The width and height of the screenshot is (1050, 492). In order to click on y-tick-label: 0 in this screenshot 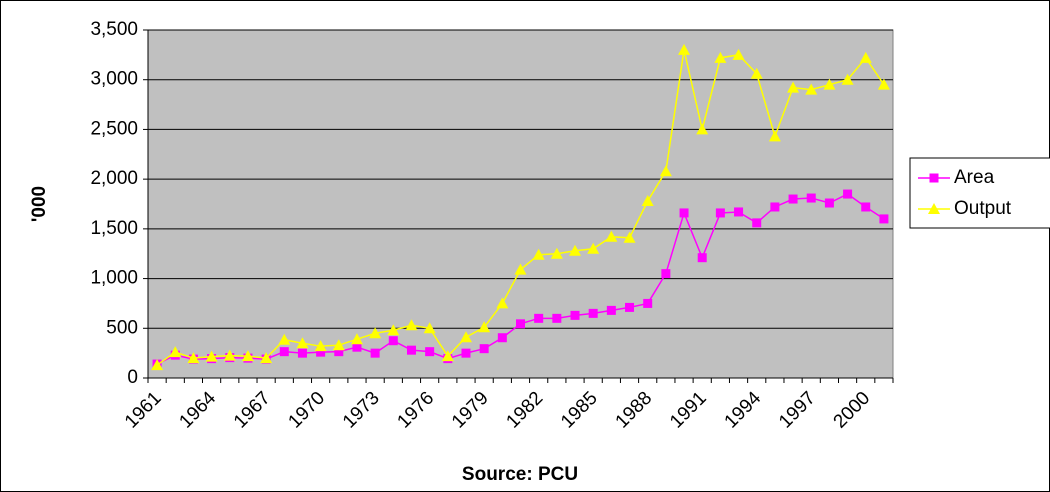, I will do `click(132, 377)`.